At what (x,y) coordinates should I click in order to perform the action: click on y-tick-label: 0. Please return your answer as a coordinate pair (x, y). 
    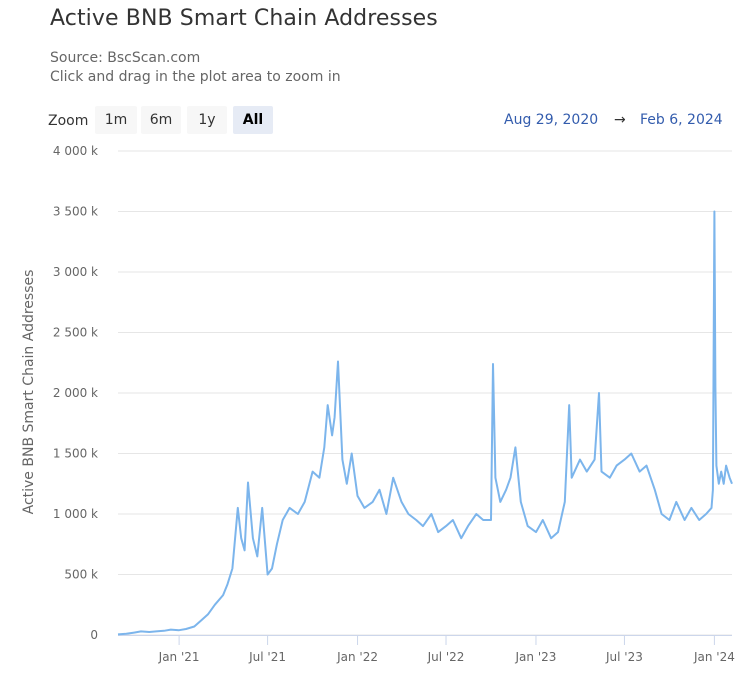
    Looking at the image, I should click on (94, 635).